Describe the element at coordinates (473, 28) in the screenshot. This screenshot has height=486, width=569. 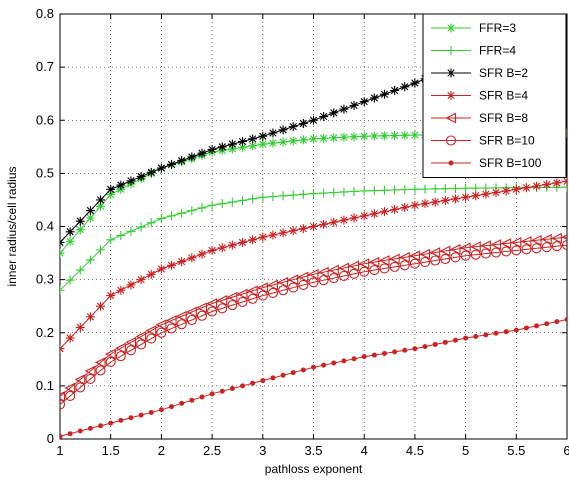
I see `legend-entry: FFR=3` at that location.